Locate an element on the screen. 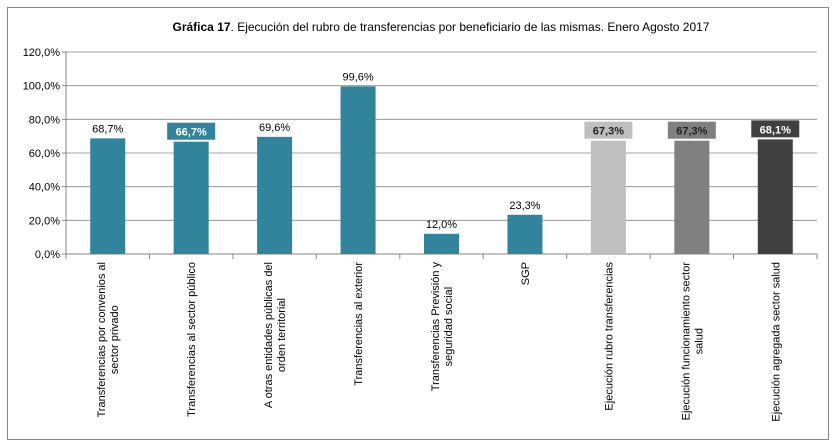 This screenshot has height=447, width=835. y-tick-label: 80,0% is located at coordinates (44, 120).